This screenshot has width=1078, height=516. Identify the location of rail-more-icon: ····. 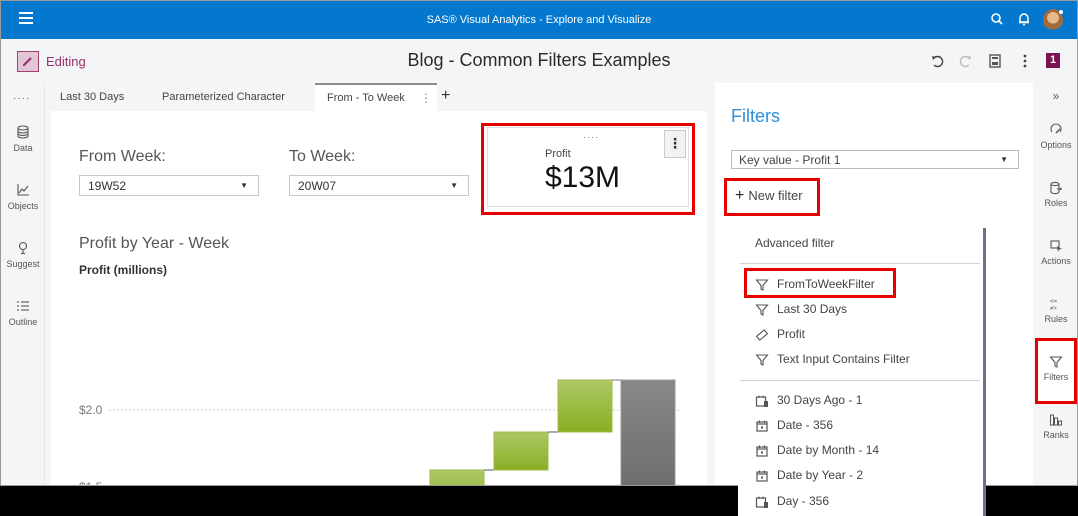
(22, 98).